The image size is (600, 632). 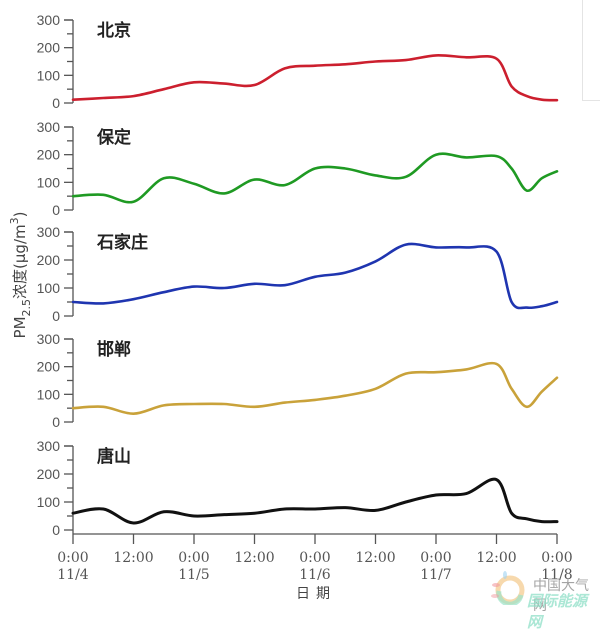 I want to click on watermark-logo-icon, so click(x=508, y=588).